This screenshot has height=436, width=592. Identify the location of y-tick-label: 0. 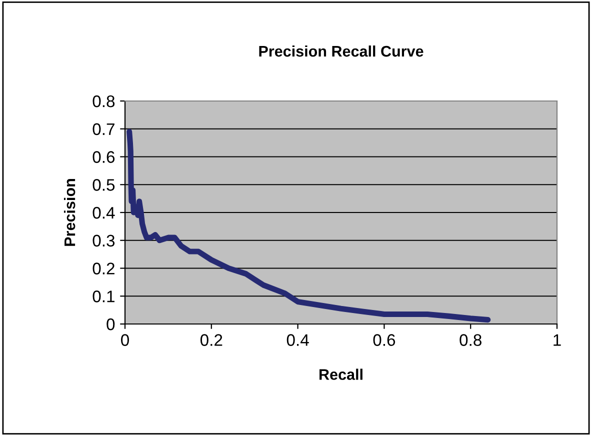
(110, 324).